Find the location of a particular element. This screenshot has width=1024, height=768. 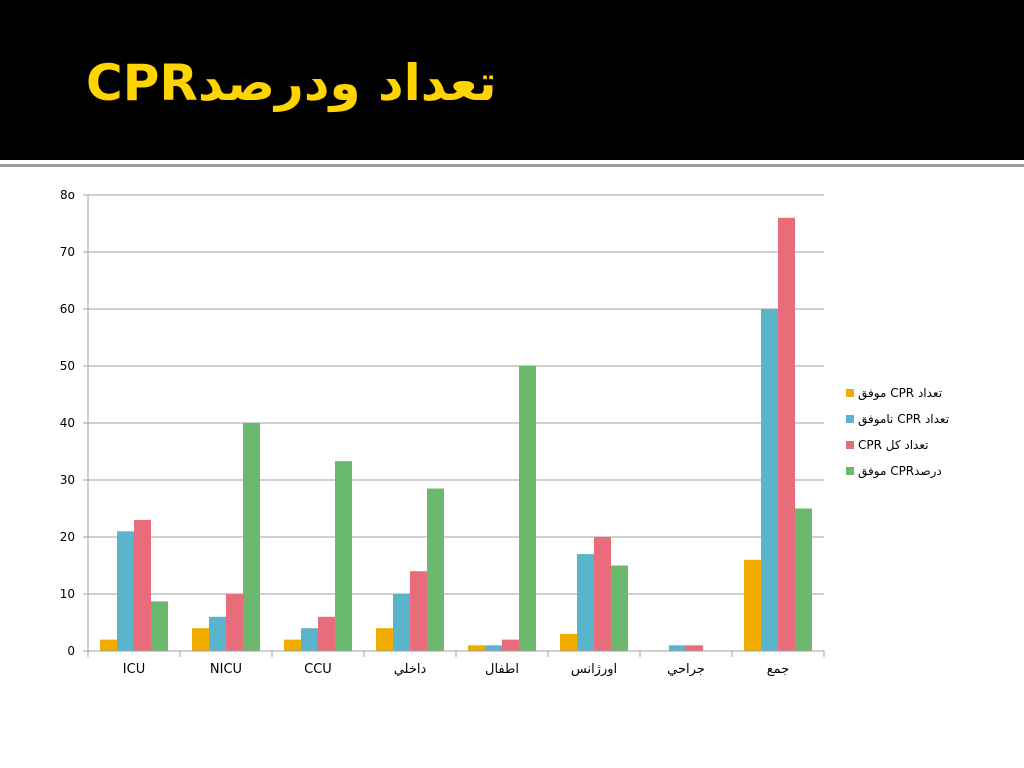

y-tick-label: 40 is located at coordinates (67, 423).